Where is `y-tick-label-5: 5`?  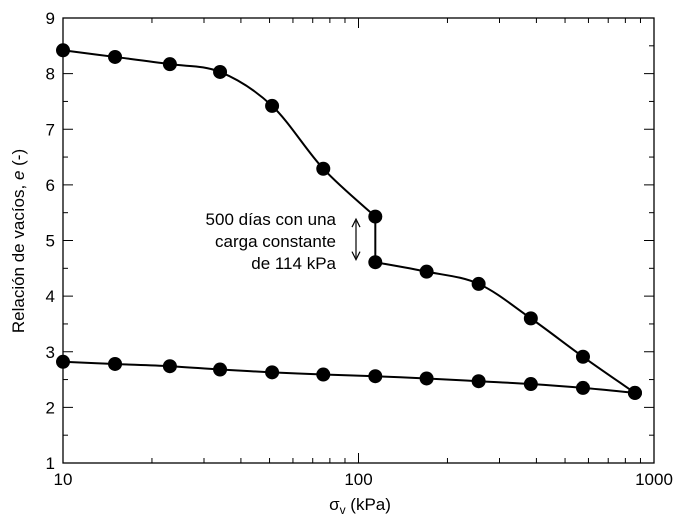 y-tick-label-5: 5 is located at coordinates (50, 241).